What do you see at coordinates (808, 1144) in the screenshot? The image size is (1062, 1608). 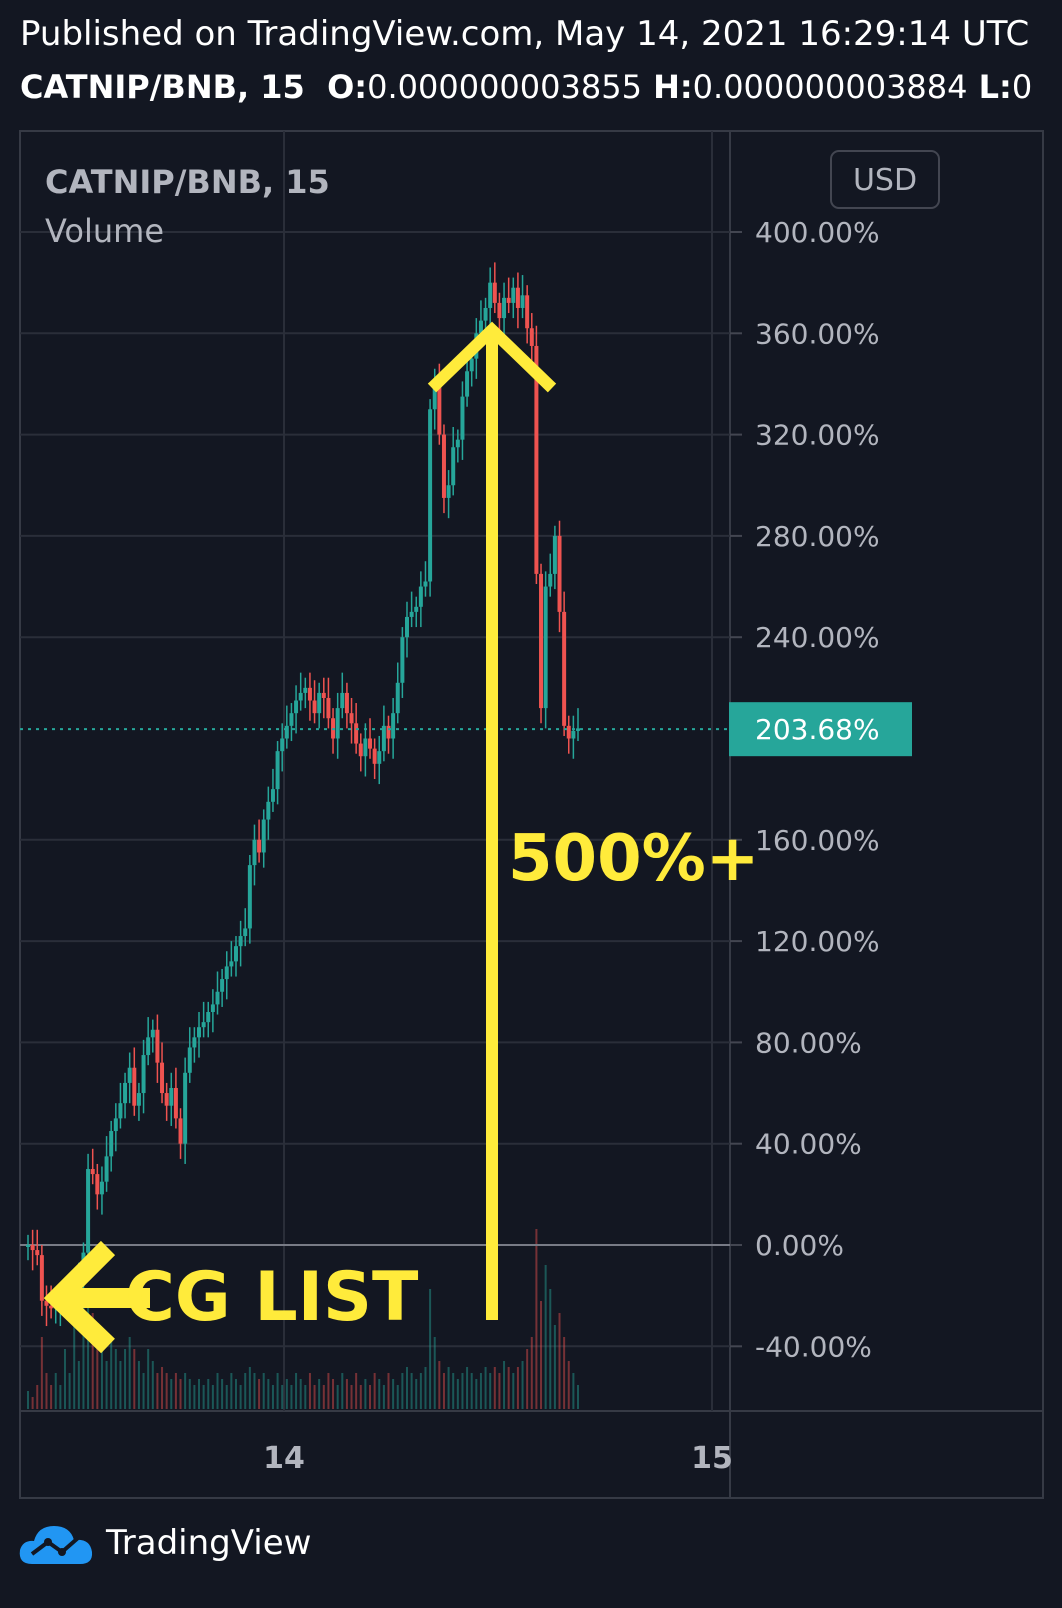 I see `y-tick-label: 40.00%` at bounding box center [808, 1144].